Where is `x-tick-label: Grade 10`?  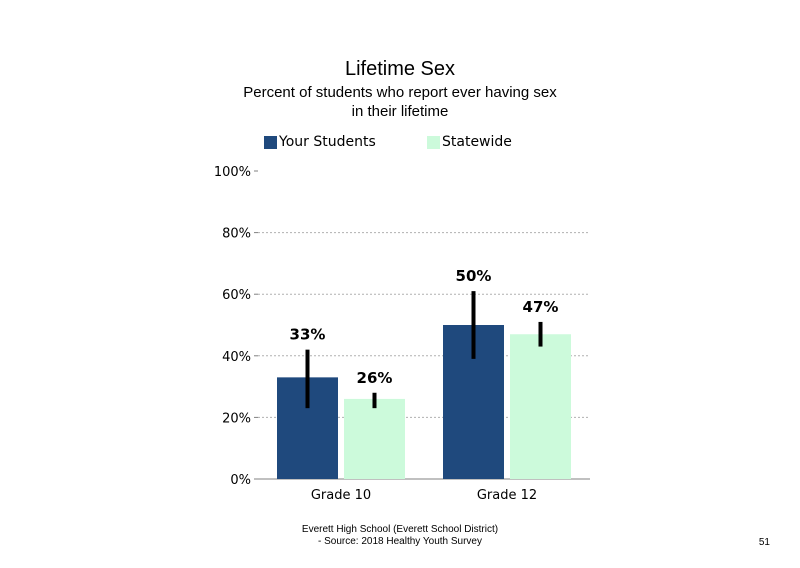 x-tick-label: Grade 10 is located at coordinates (341, 495).